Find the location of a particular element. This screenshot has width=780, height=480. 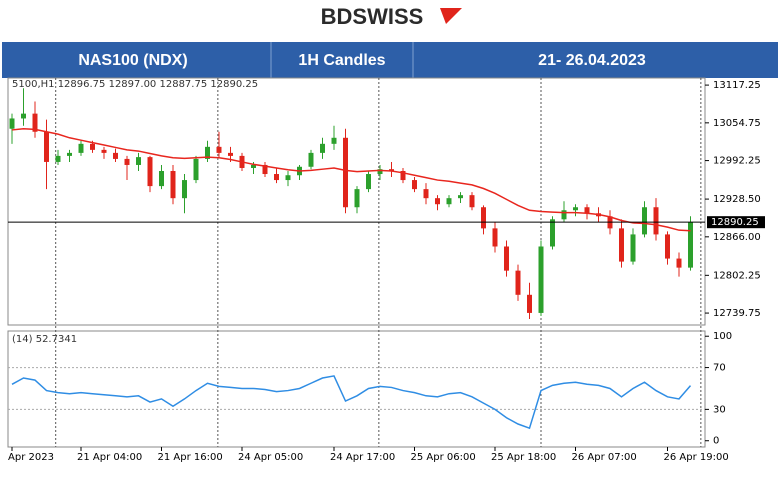

rsi-y-tick-label: 70 is located at coordinates (719, 368).